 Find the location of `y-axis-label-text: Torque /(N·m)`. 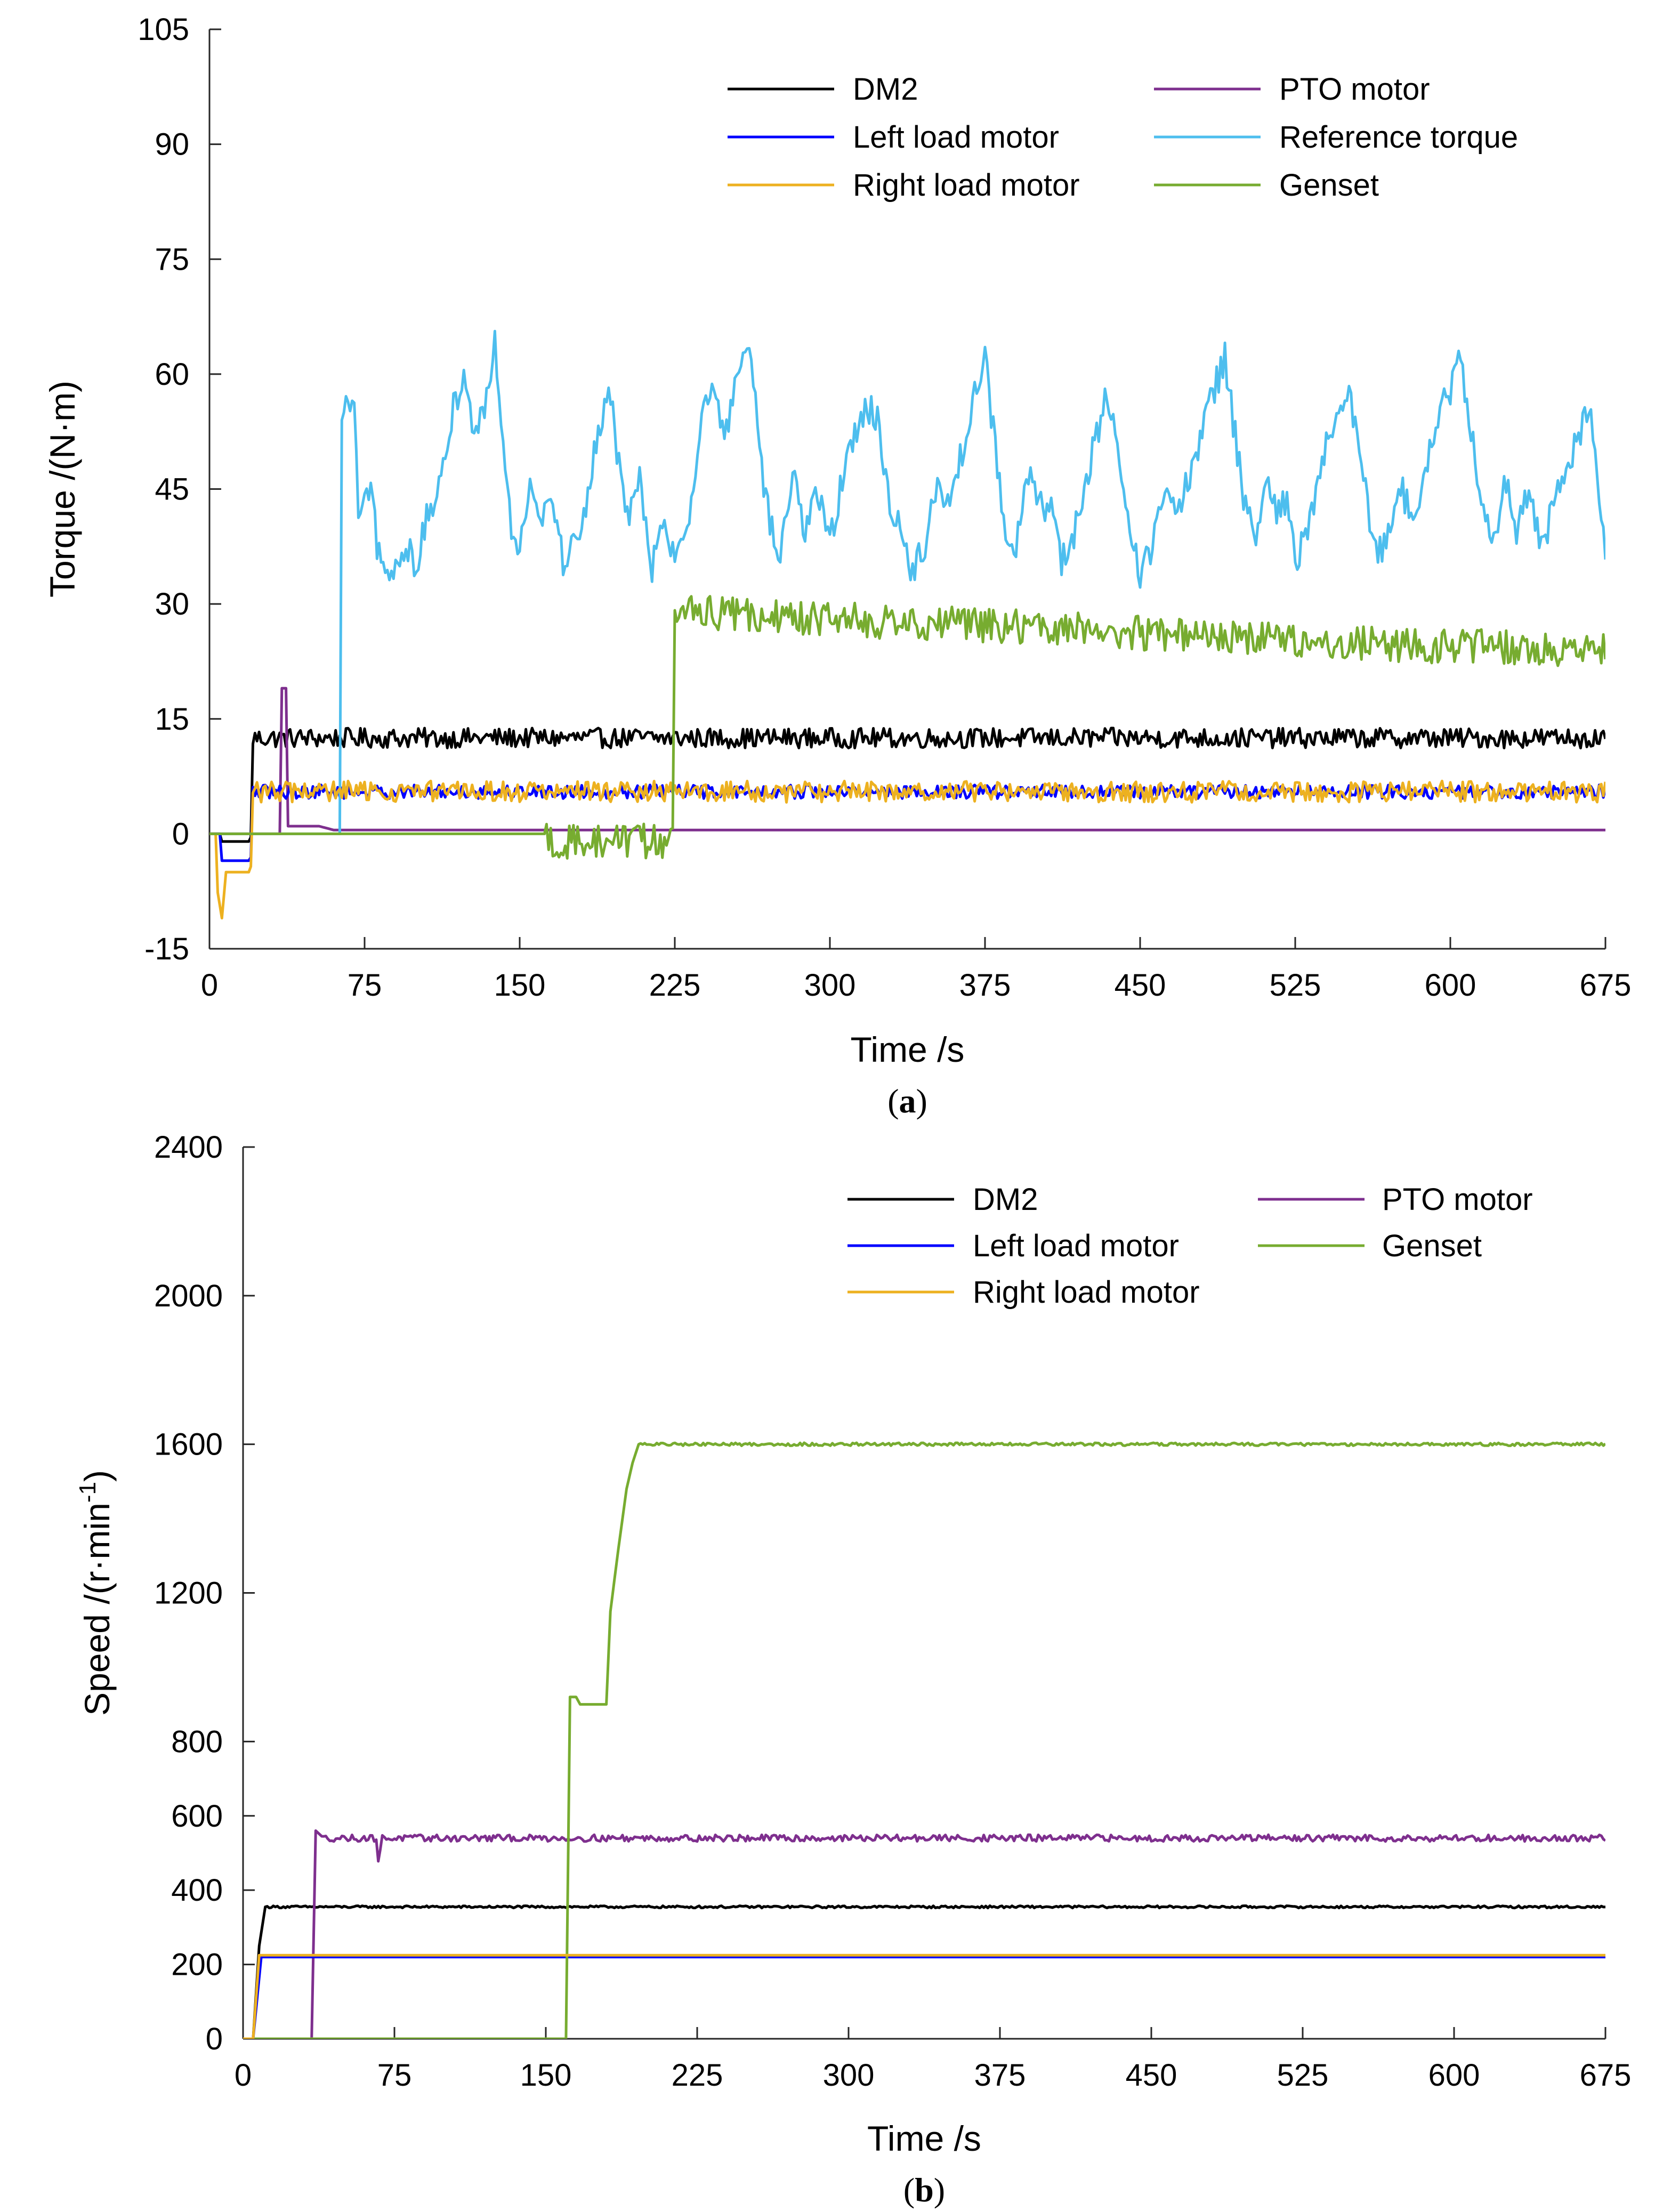

y-axis-label-text: Torque /(N·m) is located at coordinates (63, 489).